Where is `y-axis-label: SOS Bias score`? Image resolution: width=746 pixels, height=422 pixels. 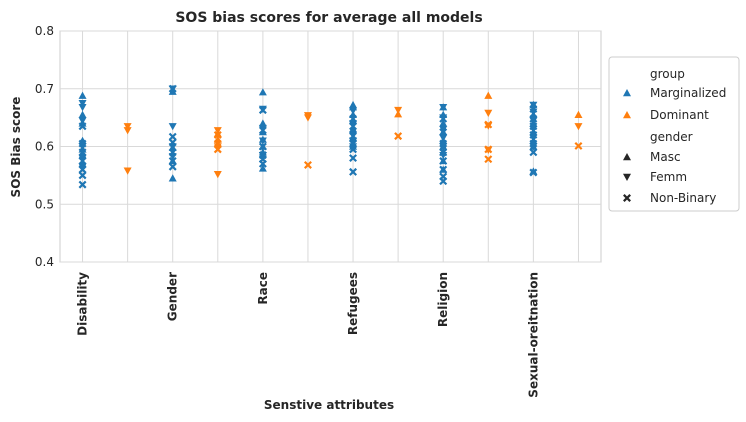
y-axis-label: SOS Bias score is located at coordinates (16, 147).